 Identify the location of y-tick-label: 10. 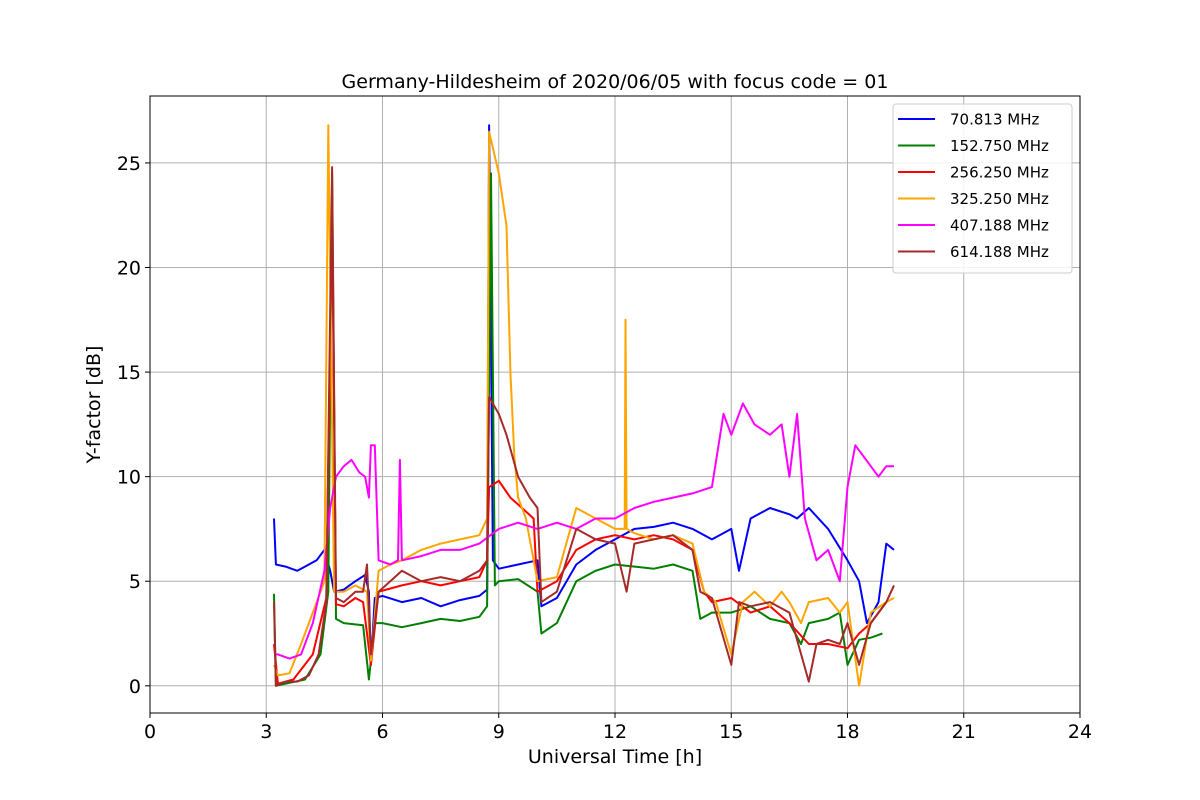
(129, 478).